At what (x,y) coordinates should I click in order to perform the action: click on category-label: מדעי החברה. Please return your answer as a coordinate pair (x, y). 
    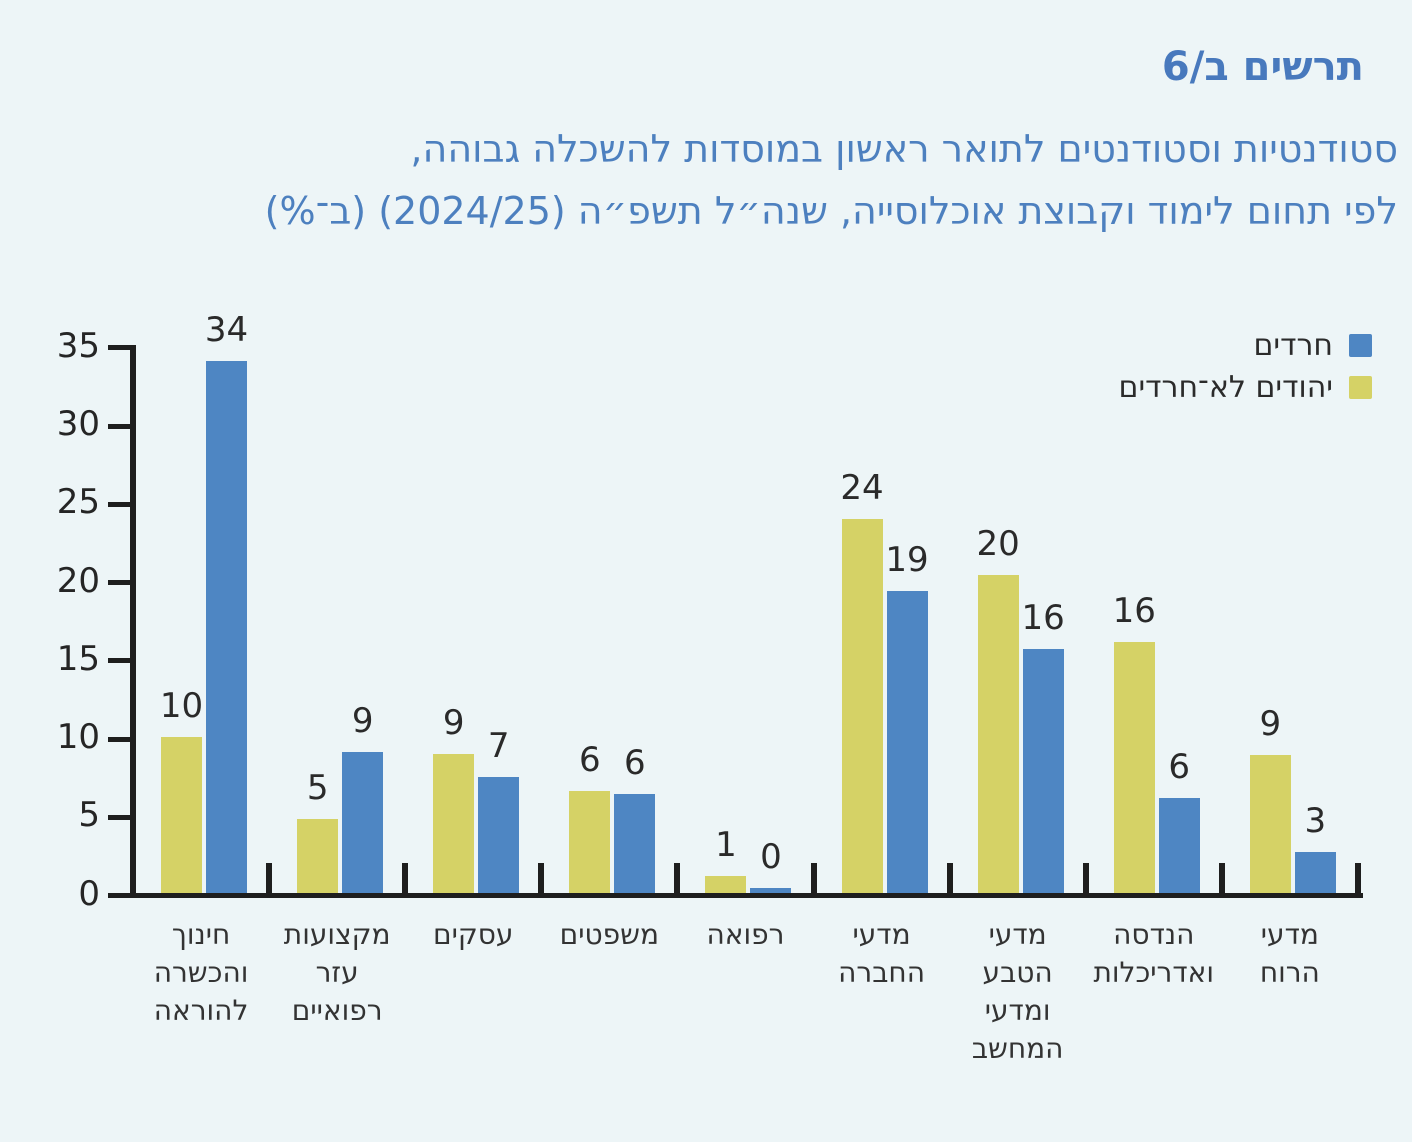
    Looking at the image, I should click on (881, 953).